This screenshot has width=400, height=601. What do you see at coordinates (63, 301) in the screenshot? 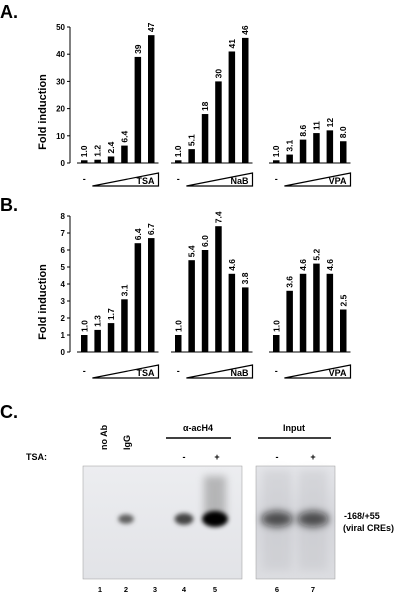
I see `y-tick-label: 3` at bounding box center [63, 301].